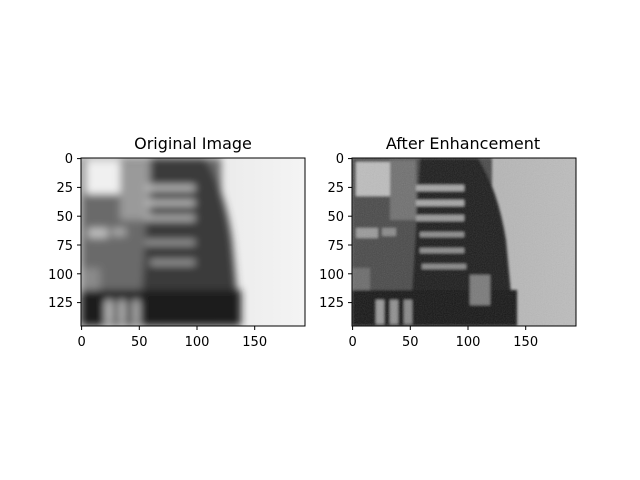  I want to click on y-axis-original: 0 25 50 75 100 125, so click(64, 231).